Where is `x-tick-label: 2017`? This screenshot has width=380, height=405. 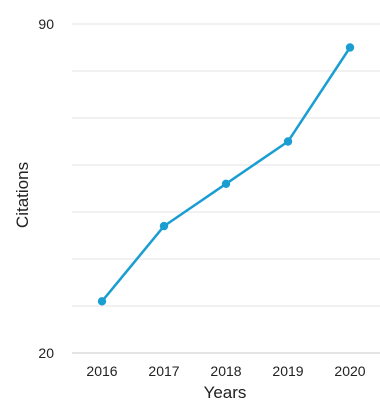
x-tick-label: 2017 is located at coordinates (163, 371).